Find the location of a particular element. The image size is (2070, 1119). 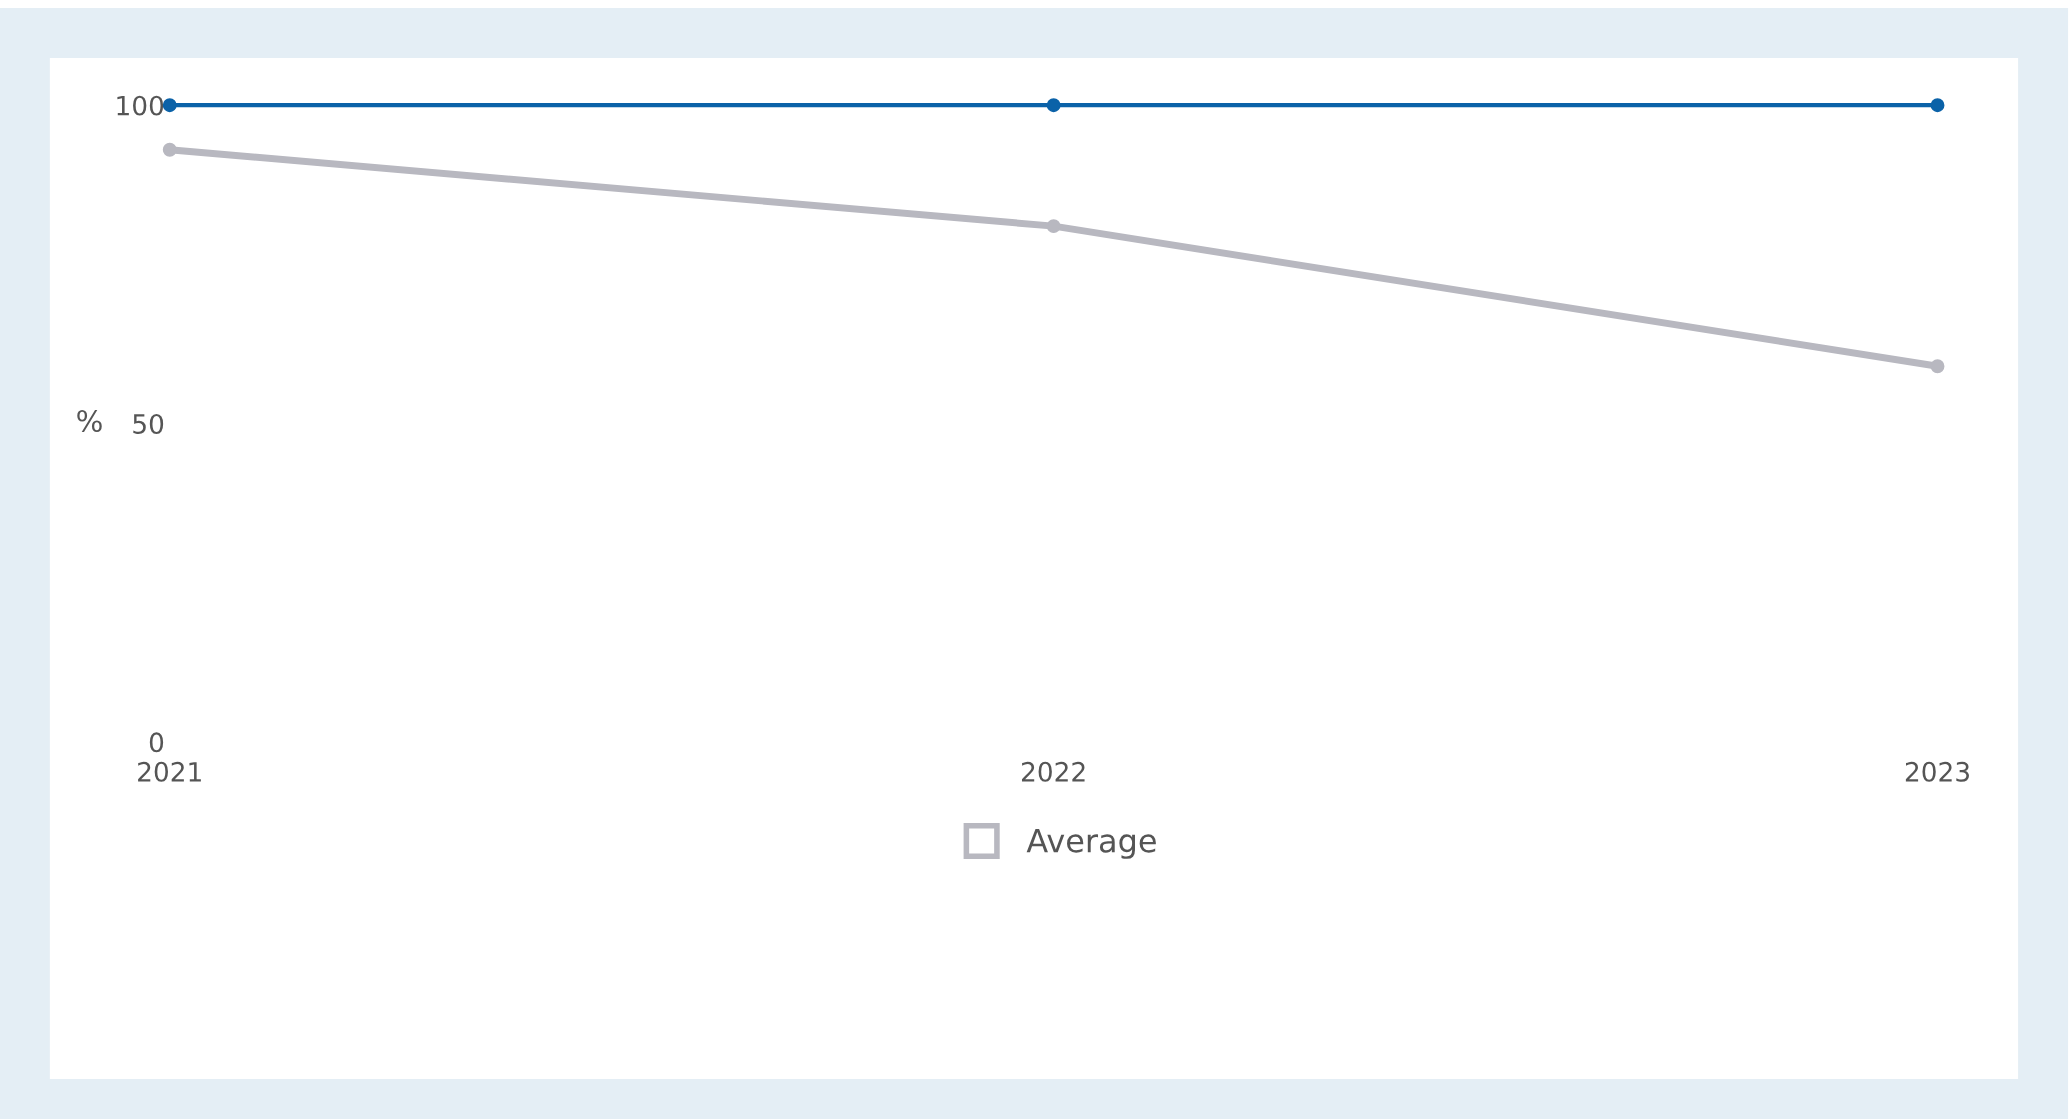

y-tick-label: 100 is located at coordinates (140, 105).